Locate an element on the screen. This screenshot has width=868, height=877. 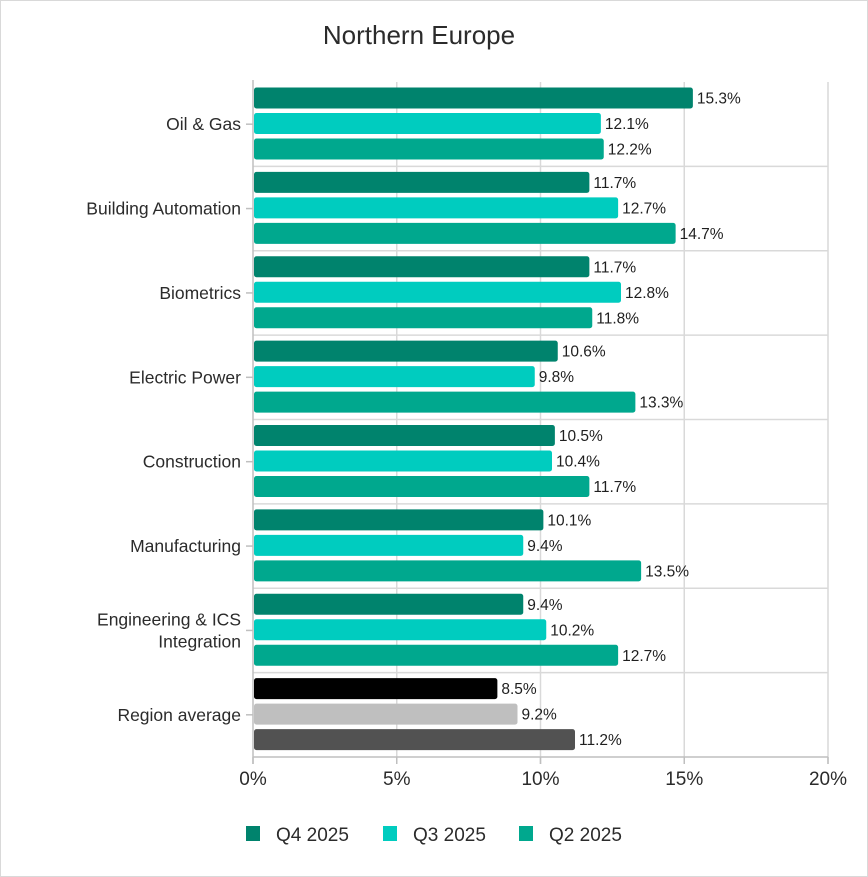
category-label-line: Region average is located at coordinates (179, 715).